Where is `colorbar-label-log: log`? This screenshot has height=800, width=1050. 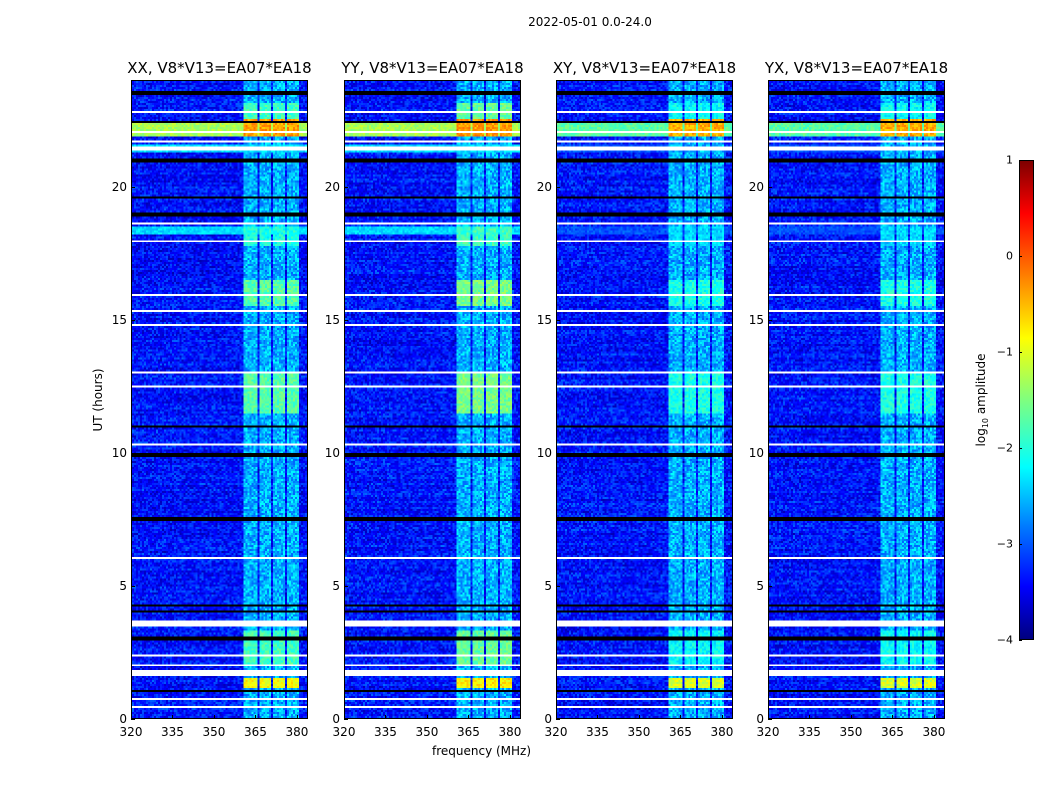
colorbar-label-log: log is located at coordinates (980, 437).